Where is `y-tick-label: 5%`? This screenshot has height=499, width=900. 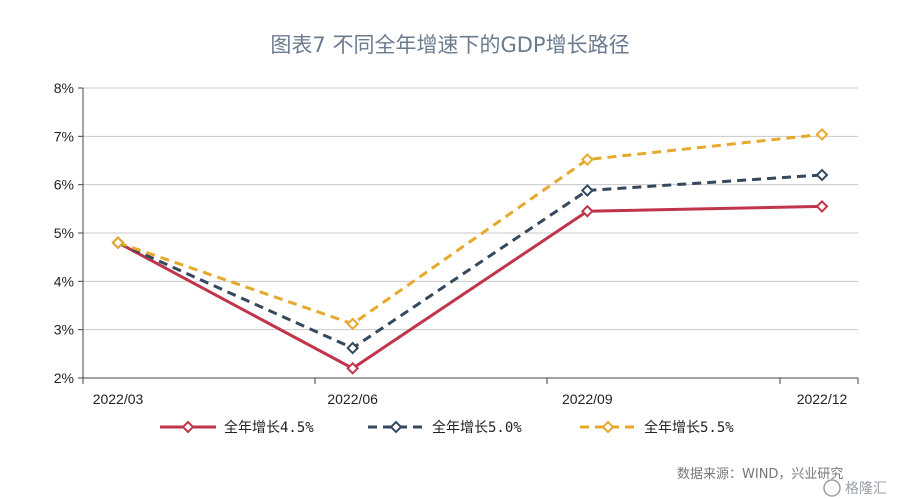 y-tick-label: 5% is located at coordinates (64, 233).